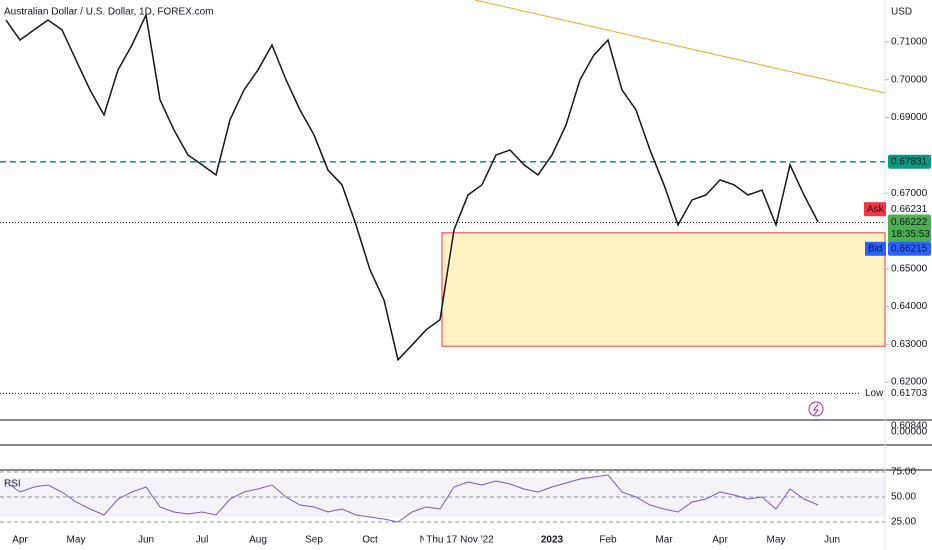 The image size is (932, 550). What do you see at coordinates (680, 47) in the screenshot?
I see `trendline` at bounding box center [680, 47].